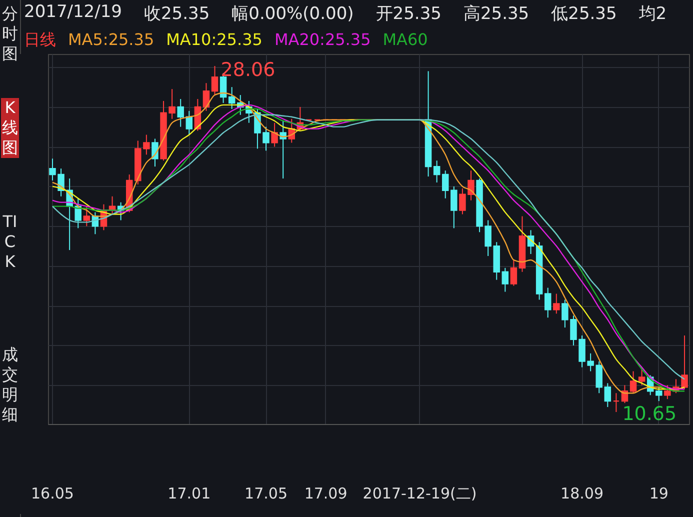 The image size is (693, 517). I want to click on text: MA10:25.35, so click(214, 40).